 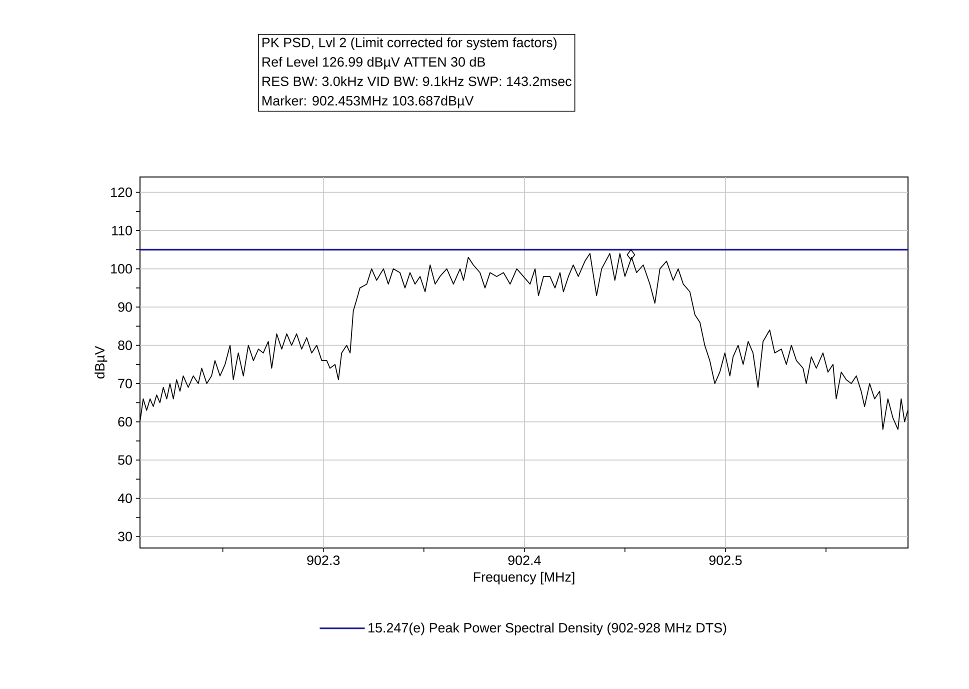 I want to click on x-tick-label: 902.5, so click(x=725, y=561).